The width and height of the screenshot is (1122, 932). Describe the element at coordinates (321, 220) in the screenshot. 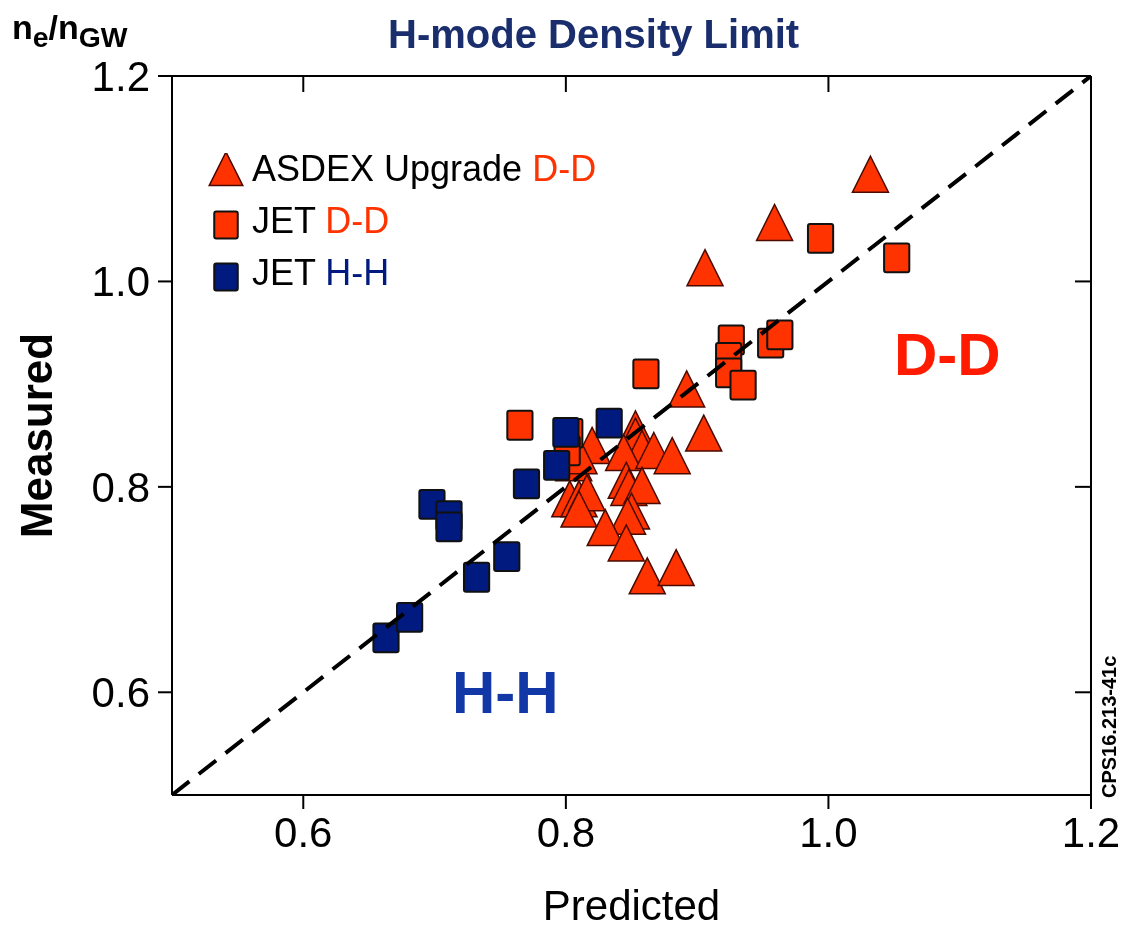

I see `legend-label: JET D-D` at that location.